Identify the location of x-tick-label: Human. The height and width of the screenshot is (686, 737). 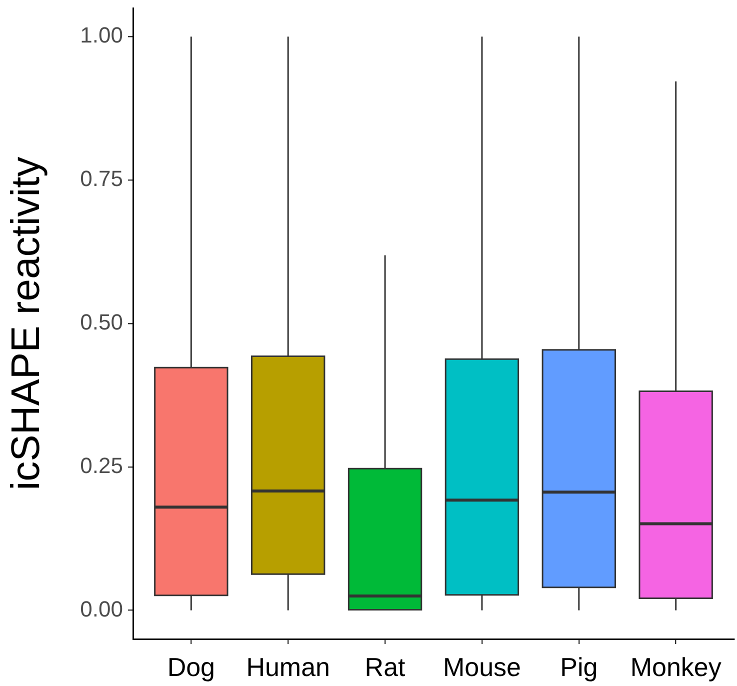
(288, 667).